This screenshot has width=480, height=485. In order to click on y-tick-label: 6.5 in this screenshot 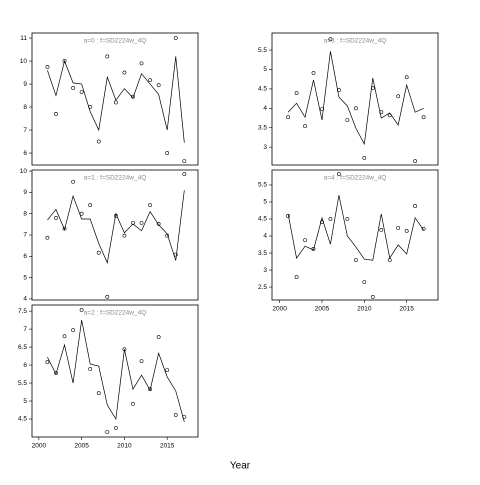, I will do `click(22, 347)`.